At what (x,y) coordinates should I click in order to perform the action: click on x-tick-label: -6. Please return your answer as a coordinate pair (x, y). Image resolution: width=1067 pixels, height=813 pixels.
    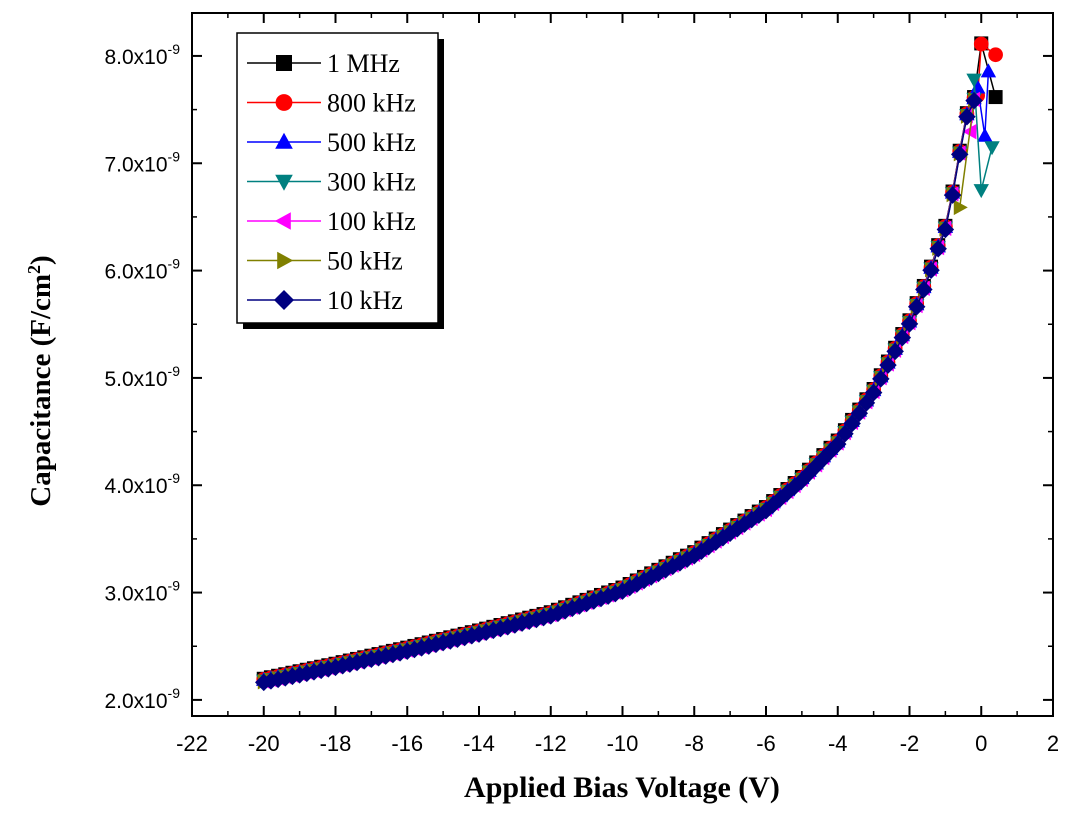
    Looking at the image, I should click on (766, 743).